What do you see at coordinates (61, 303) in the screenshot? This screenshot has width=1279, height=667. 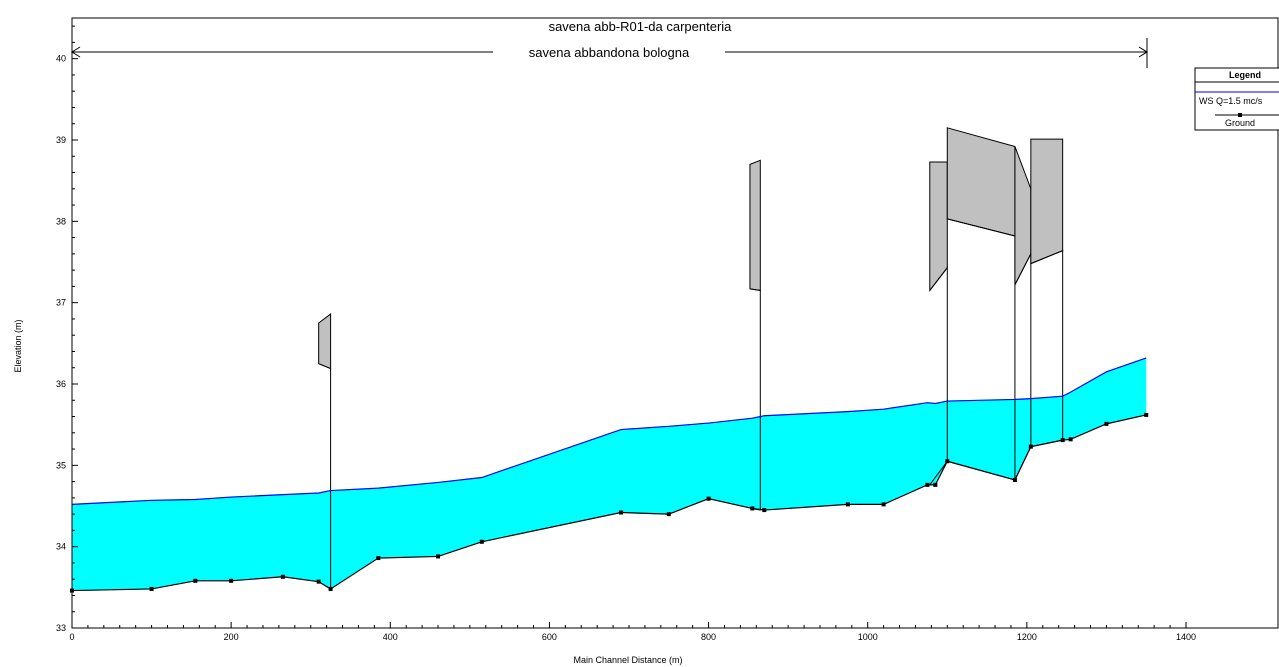 I see `y-tick-label: 37` at bounding box center [61, 303].